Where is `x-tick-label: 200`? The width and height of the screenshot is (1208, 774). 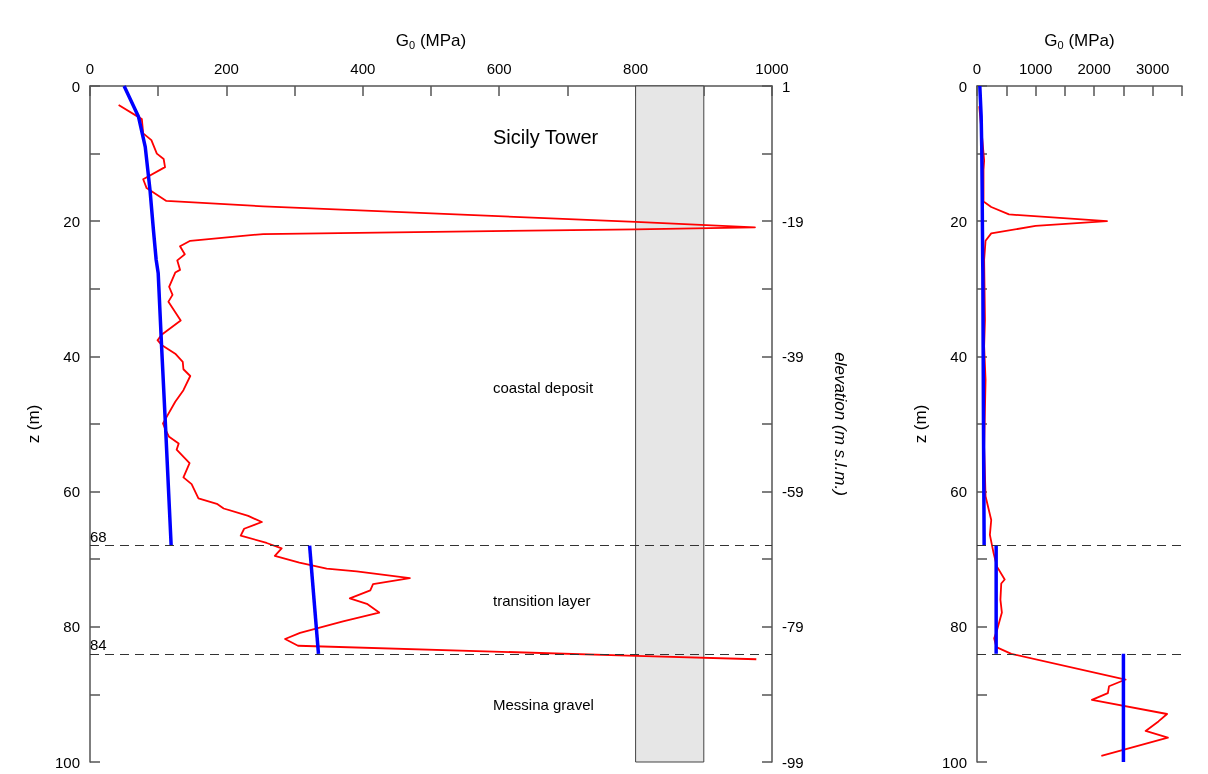
x-tick-label: 200 is located at coordinates (226, 68).